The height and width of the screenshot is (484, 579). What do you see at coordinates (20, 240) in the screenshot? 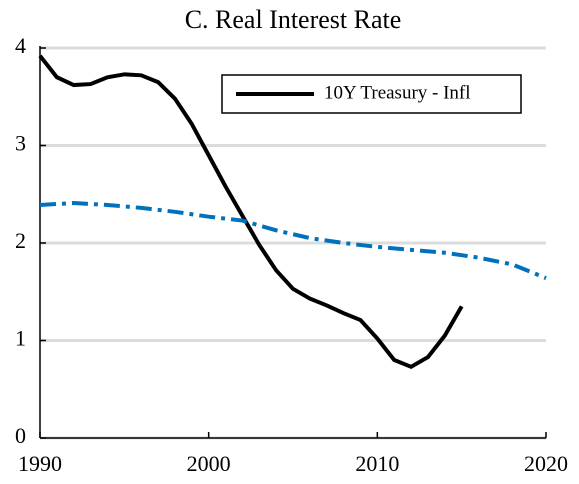
I see `y-tick-label: 2` at bounding box center [20, 240].